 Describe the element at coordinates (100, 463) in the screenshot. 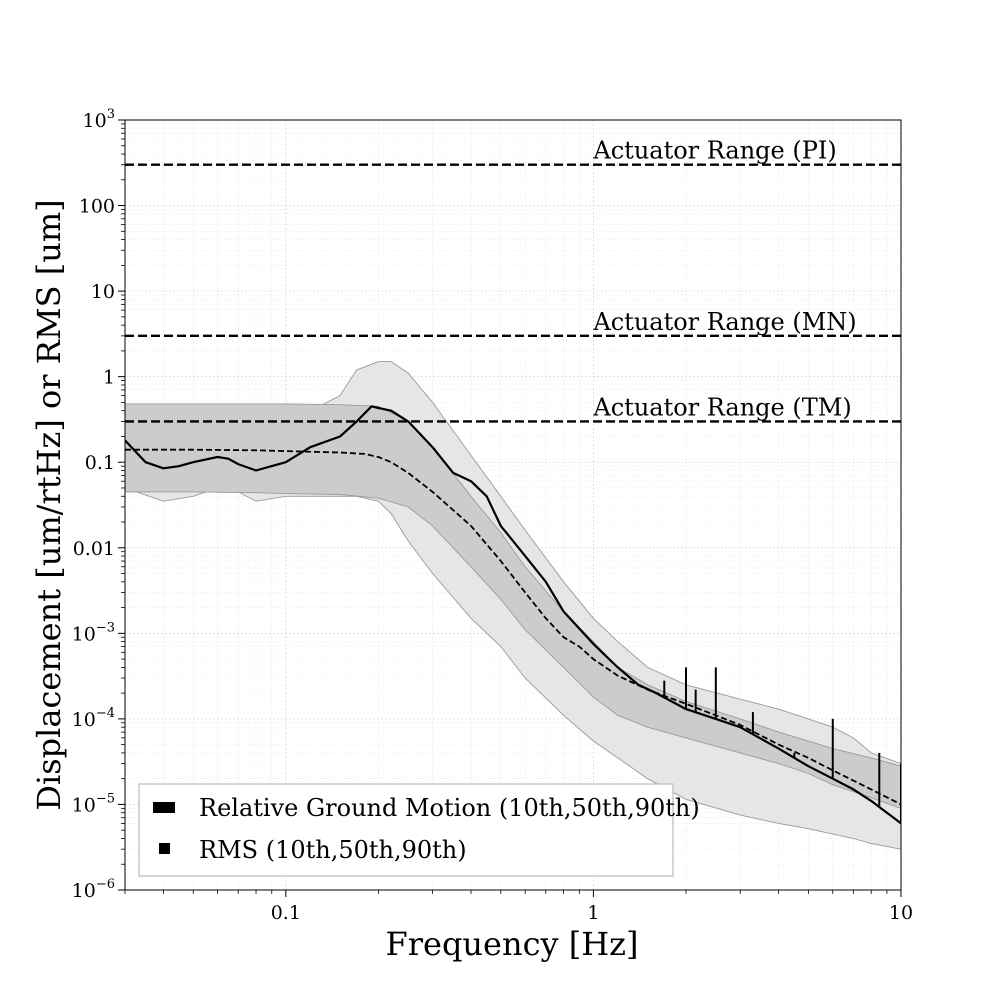

I see `y-tick-label: 0.1` at that location.